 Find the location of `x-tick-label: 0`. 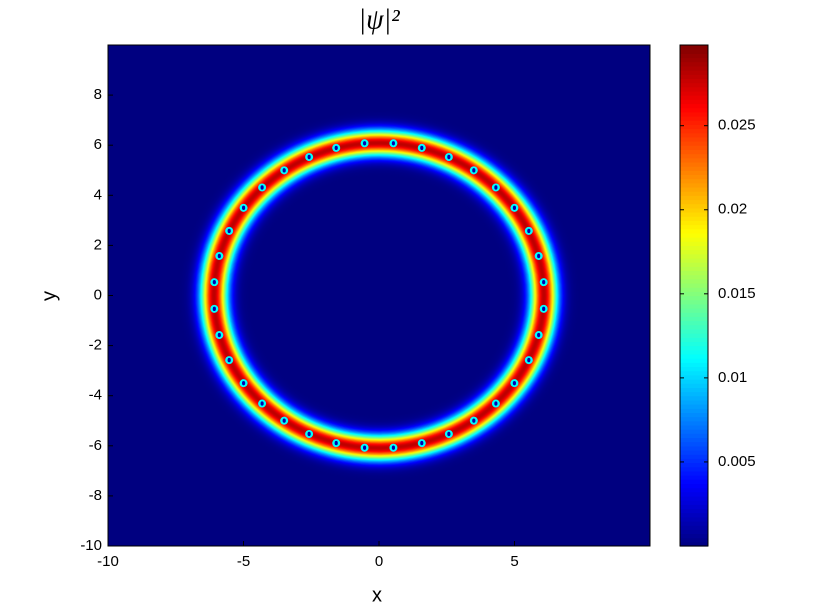

x-tick-label: 0 is located at coordinates (379, 561).